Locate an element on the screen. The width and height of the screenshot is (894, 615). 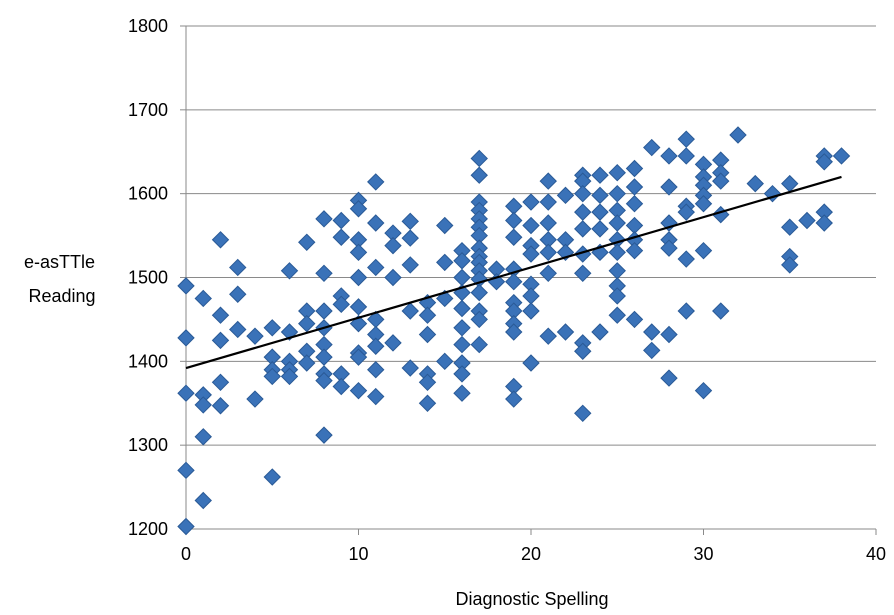
y-tick-label: 1600 is located at coordinates (148, 194).